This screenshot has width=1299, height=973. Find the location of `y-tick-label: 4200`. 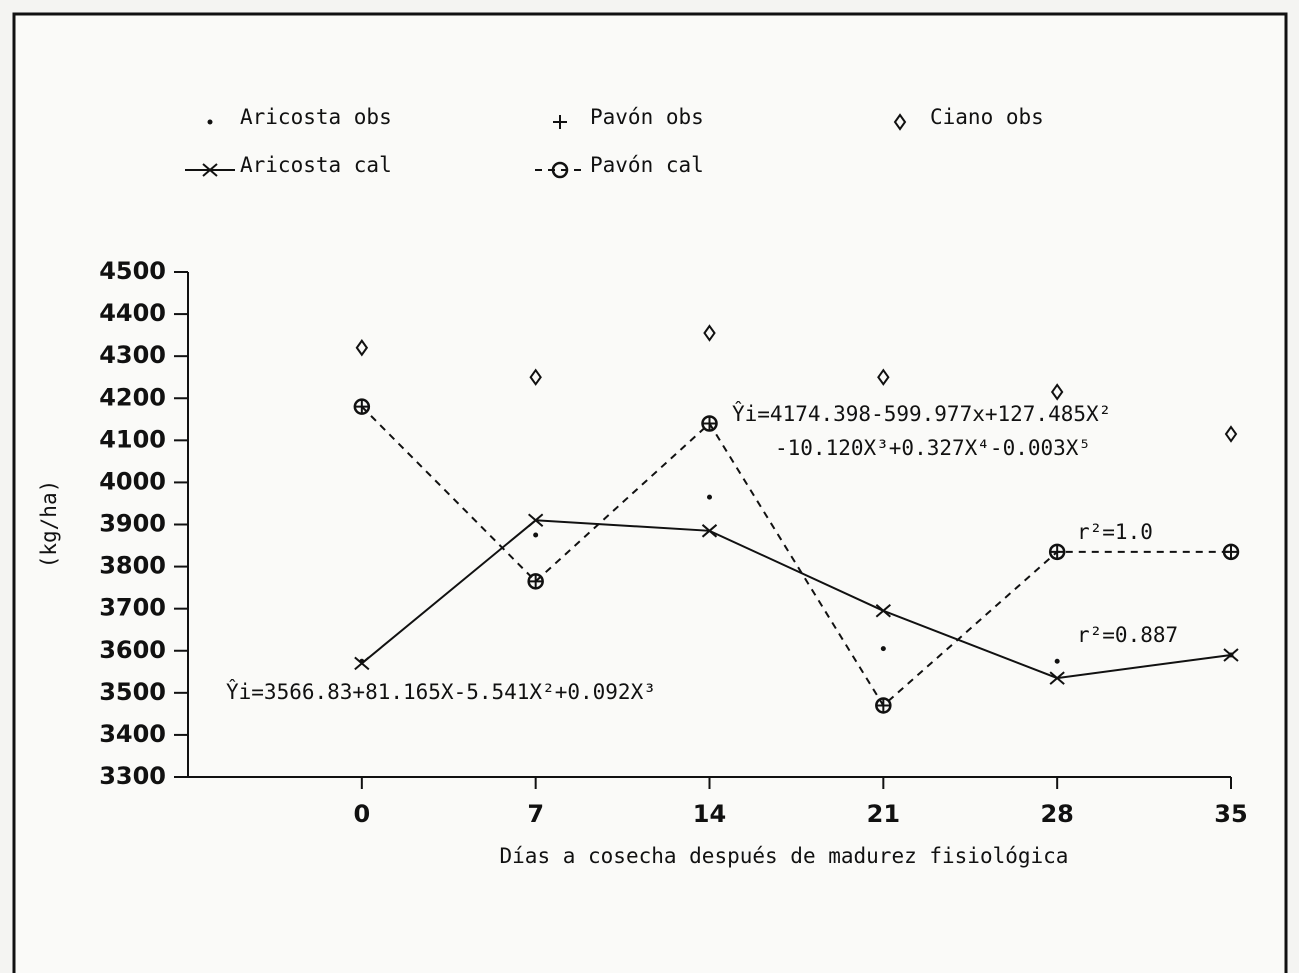

y-tick-label: 4200 is located at coordinates (132, 397).